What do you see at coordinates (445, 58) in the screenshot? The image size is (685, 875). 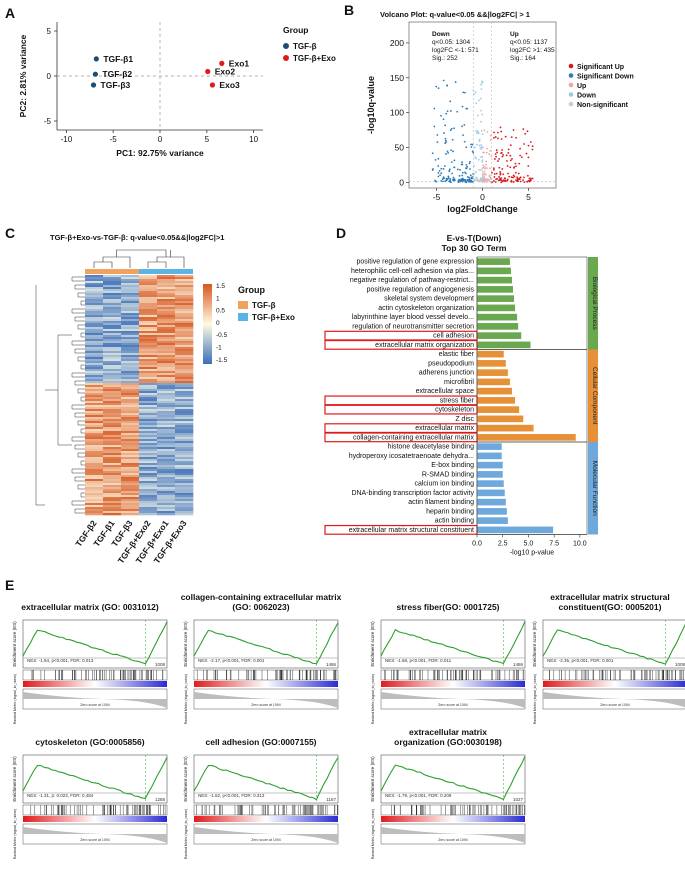 I see `volcano-down-stats: Sig.: 252` at bounding box center [445, 58].